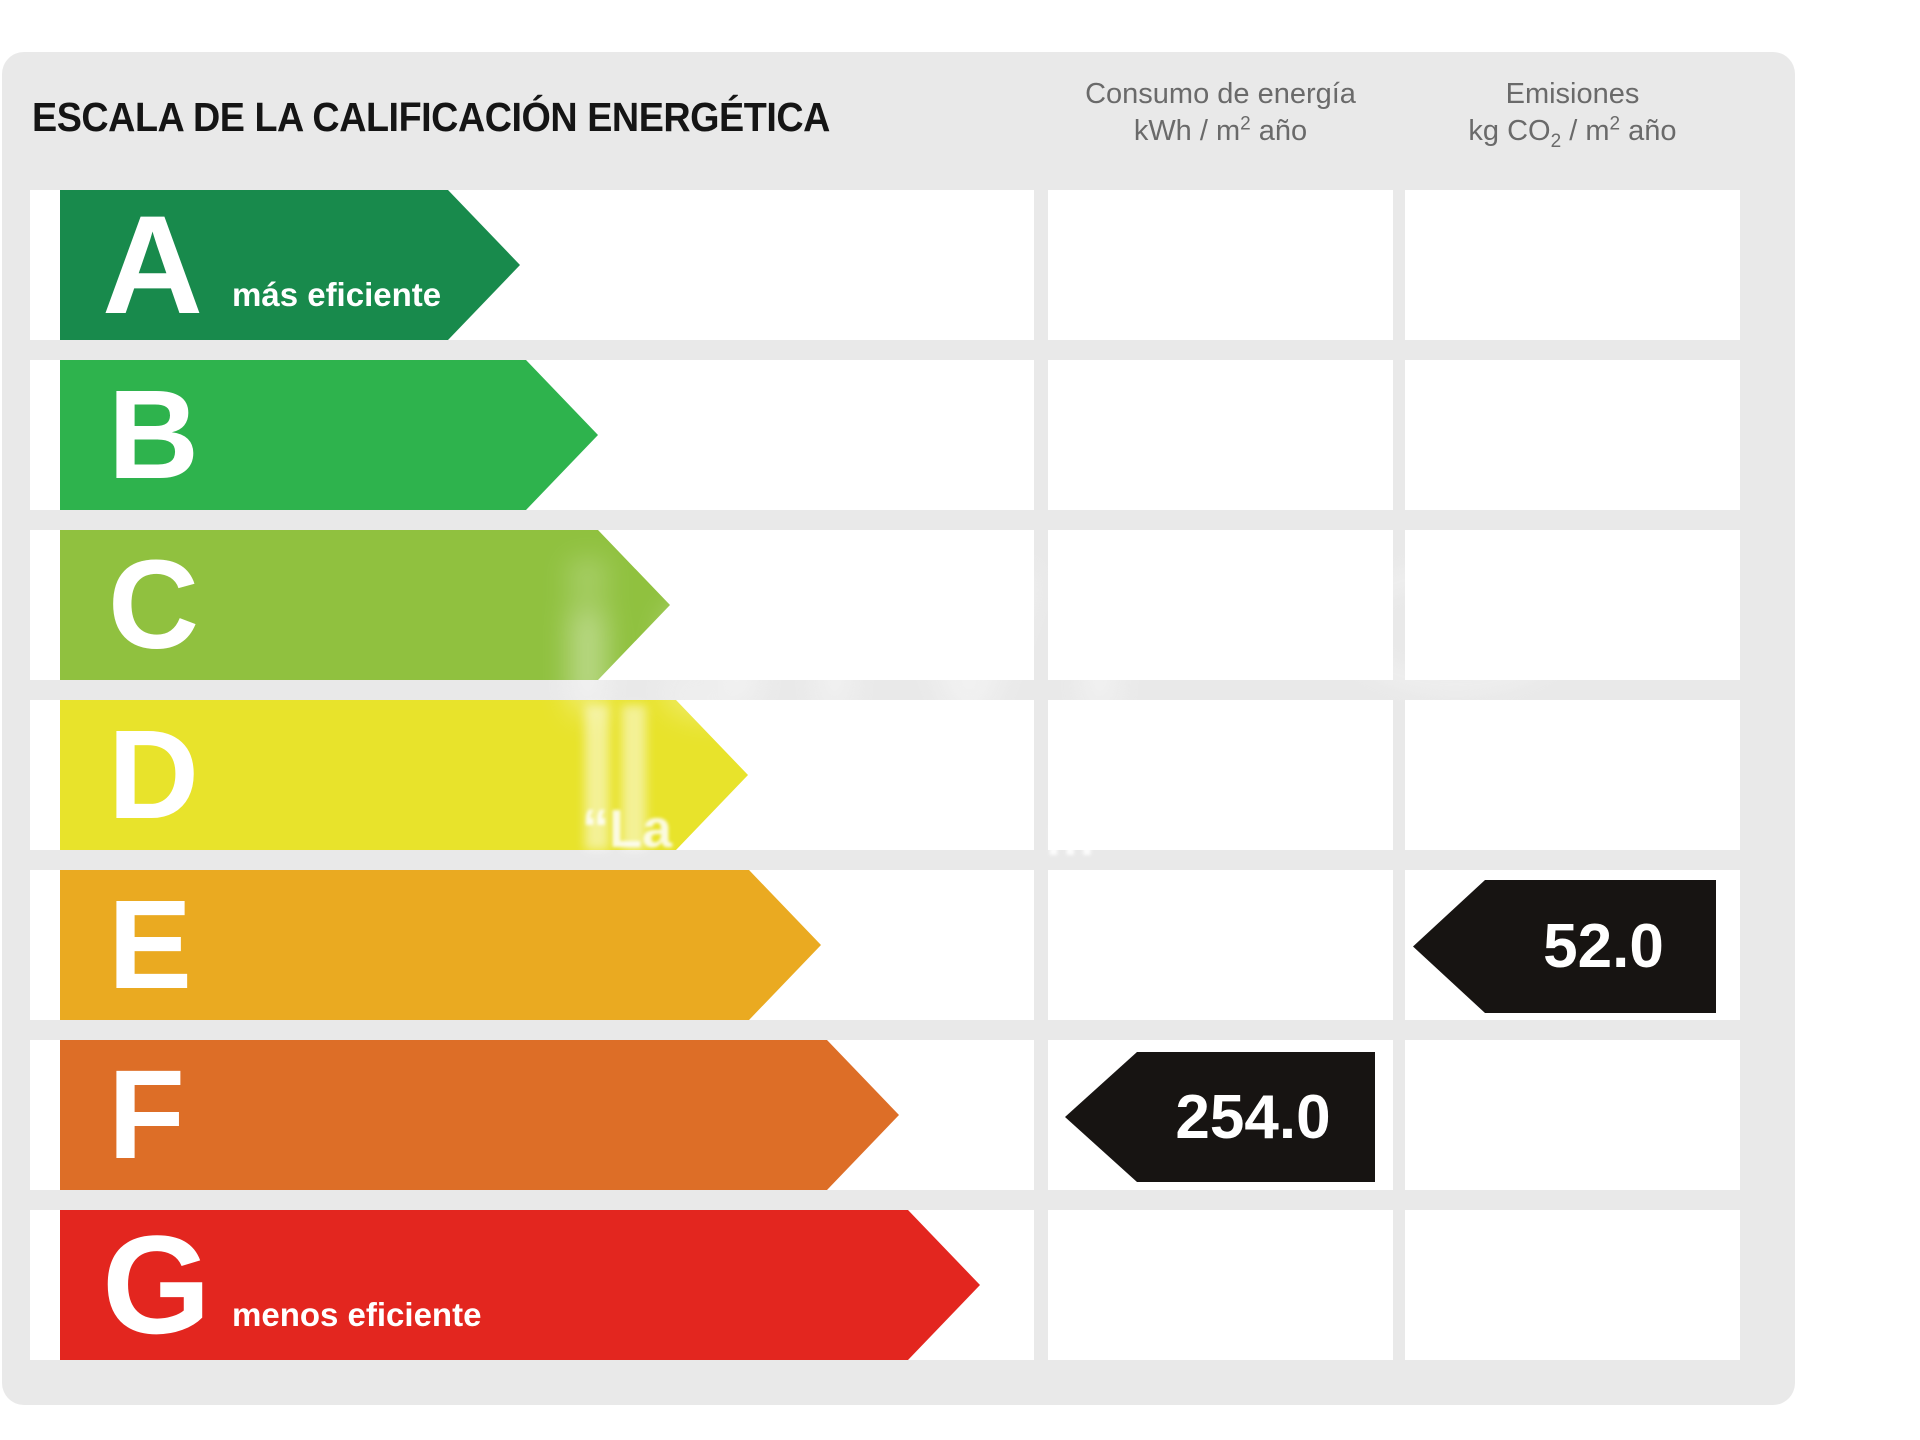  I want to click on consumo-cell-b, so click(1220, 435).